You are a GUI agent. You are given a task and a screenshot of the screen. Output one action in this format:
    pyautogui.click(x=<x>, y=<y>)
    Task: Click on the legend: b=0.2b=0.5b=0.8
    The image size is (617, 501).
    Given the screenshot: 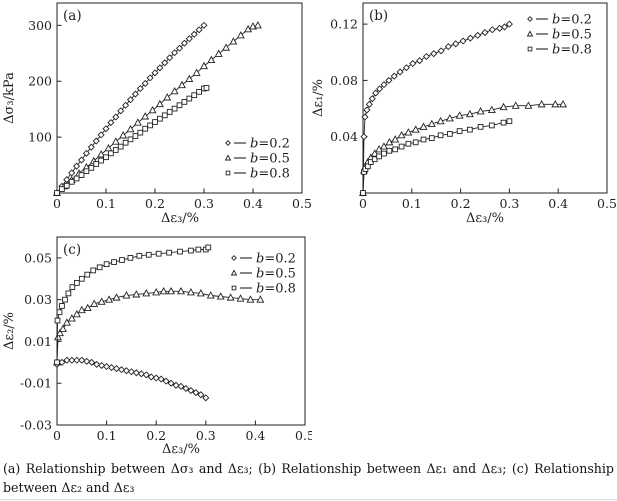 What is the action you would take?
    pyautogui.click(x=263, y=274)
    